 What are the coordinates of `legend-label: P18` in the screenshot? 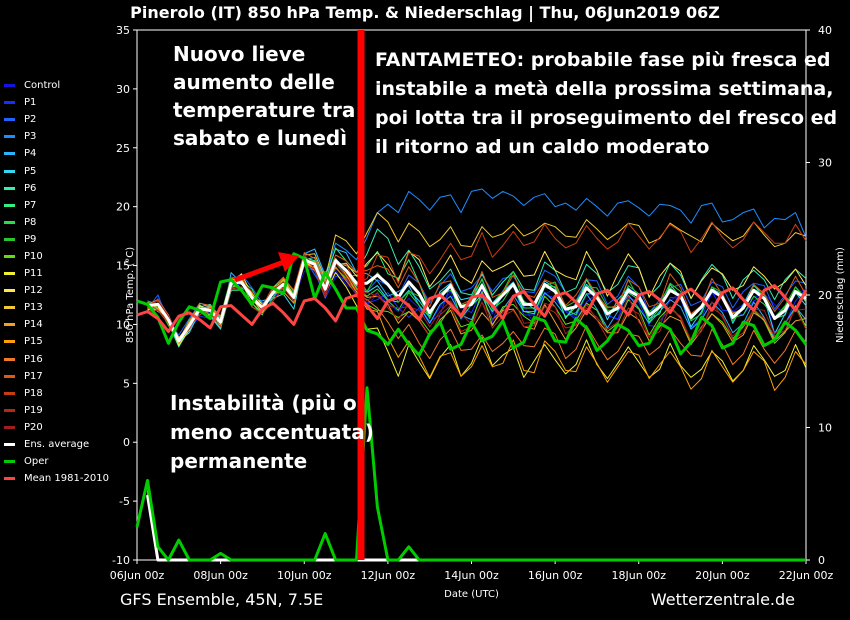 It's located at (33, 393).